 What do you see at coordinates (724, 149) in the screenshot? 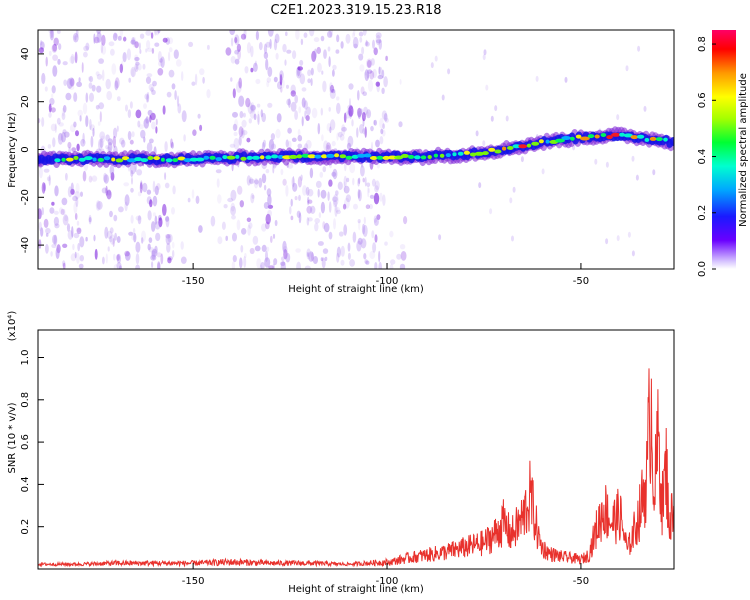
I see `colorbar-gradient` at bounding box center [724, 149].